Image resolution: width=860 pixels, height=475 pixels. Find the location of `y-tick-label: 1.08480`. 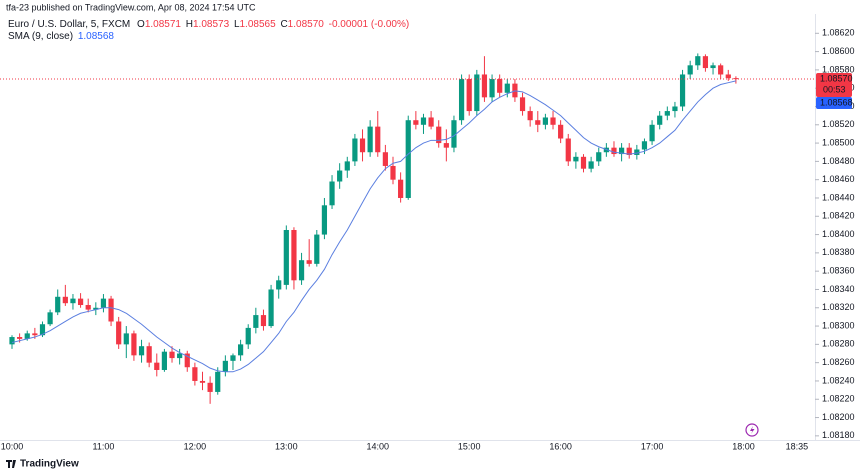

y-tick-label: 1.08480 is located at coordinates (838, 161).